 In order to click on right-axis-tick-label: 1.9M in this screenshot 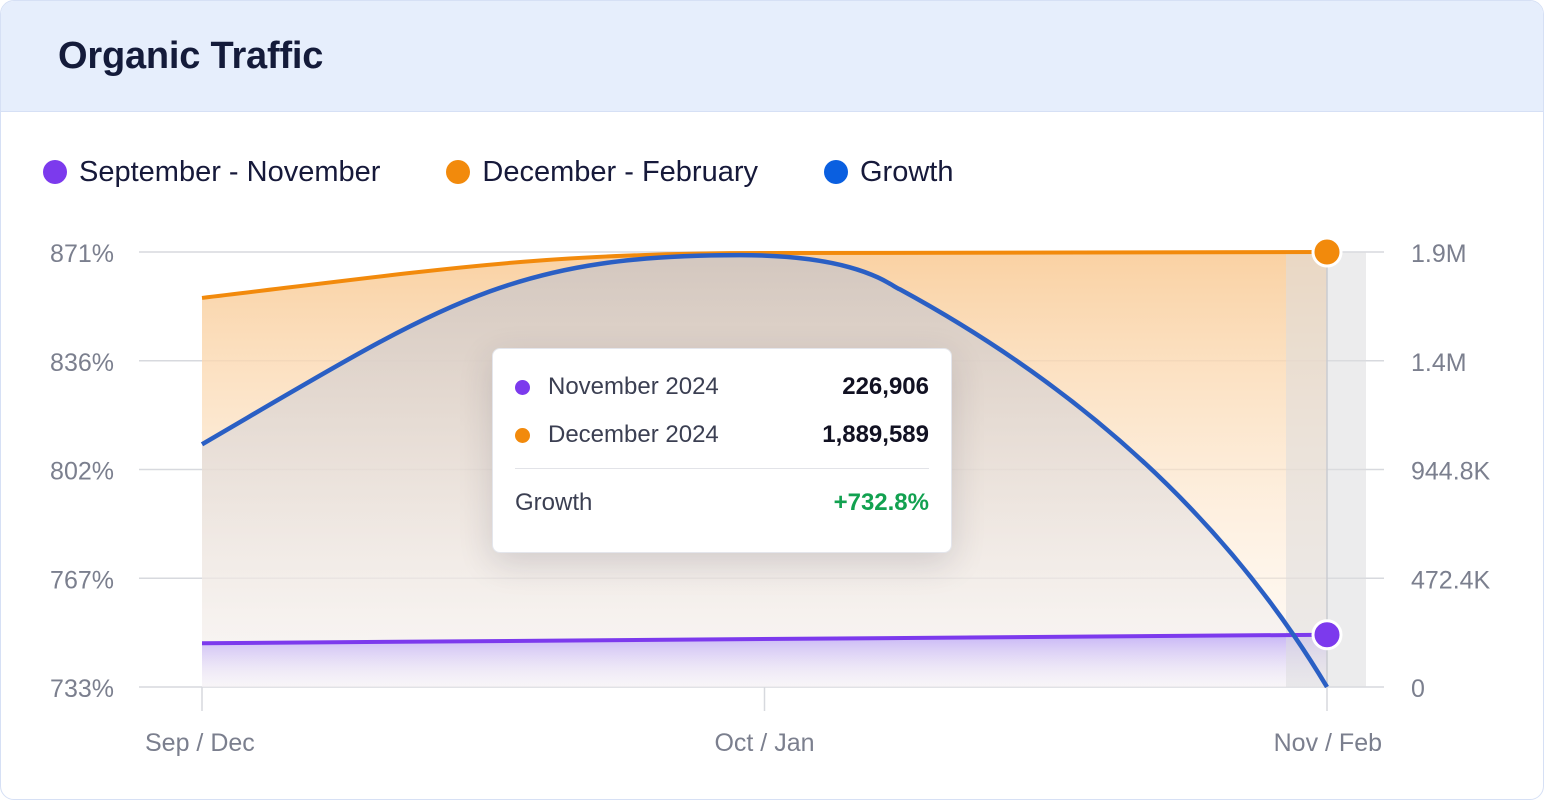, I will do `click(1439, 254)`.